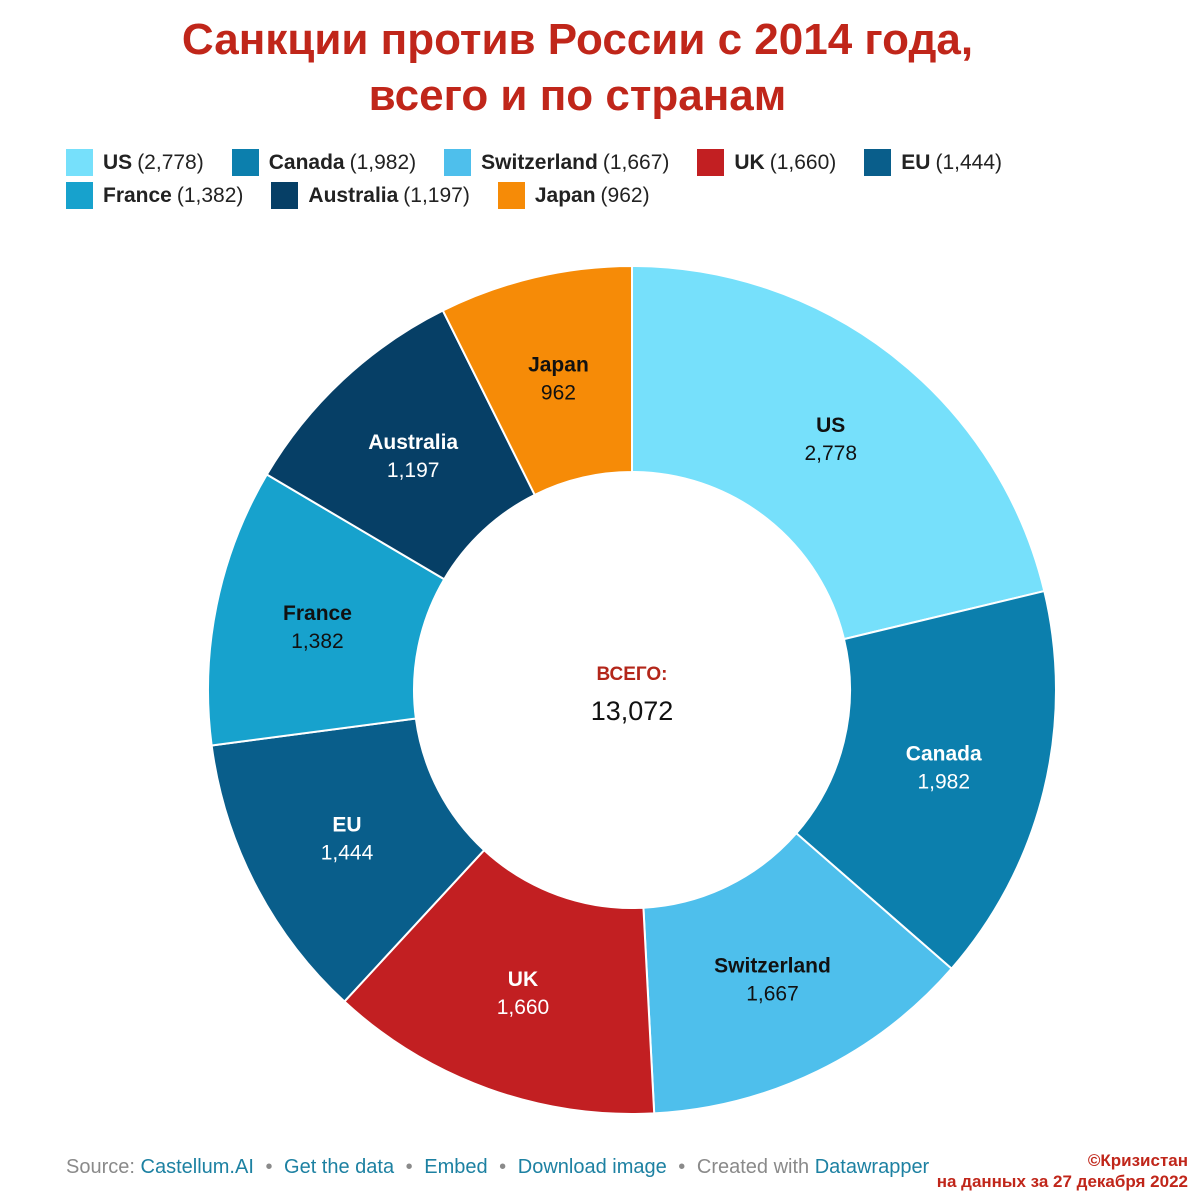 Image resolution: width=1200 pixels, height=1200 pixels. Describe the element at coordinates (565, 195) in the screenshot. I see `legend-label-japan: Japan` at that location.